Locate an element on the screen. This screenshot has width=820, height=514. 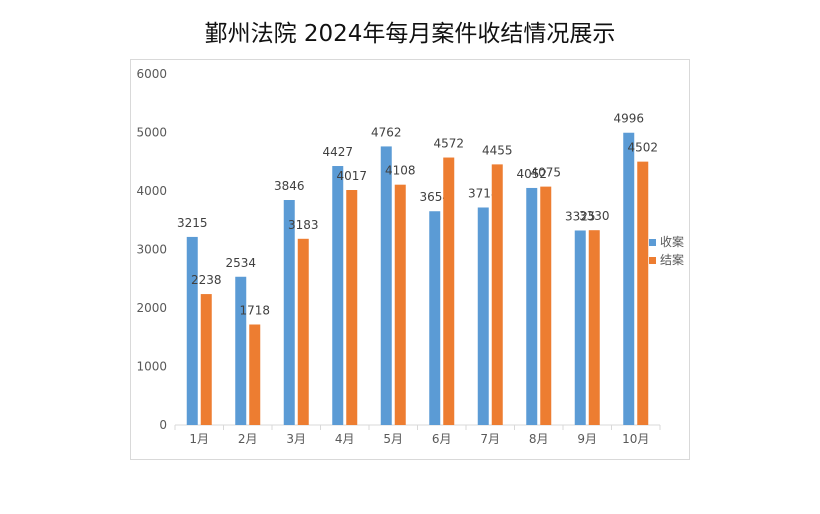
data-label: 4075 is located at coordinates (545, 173).